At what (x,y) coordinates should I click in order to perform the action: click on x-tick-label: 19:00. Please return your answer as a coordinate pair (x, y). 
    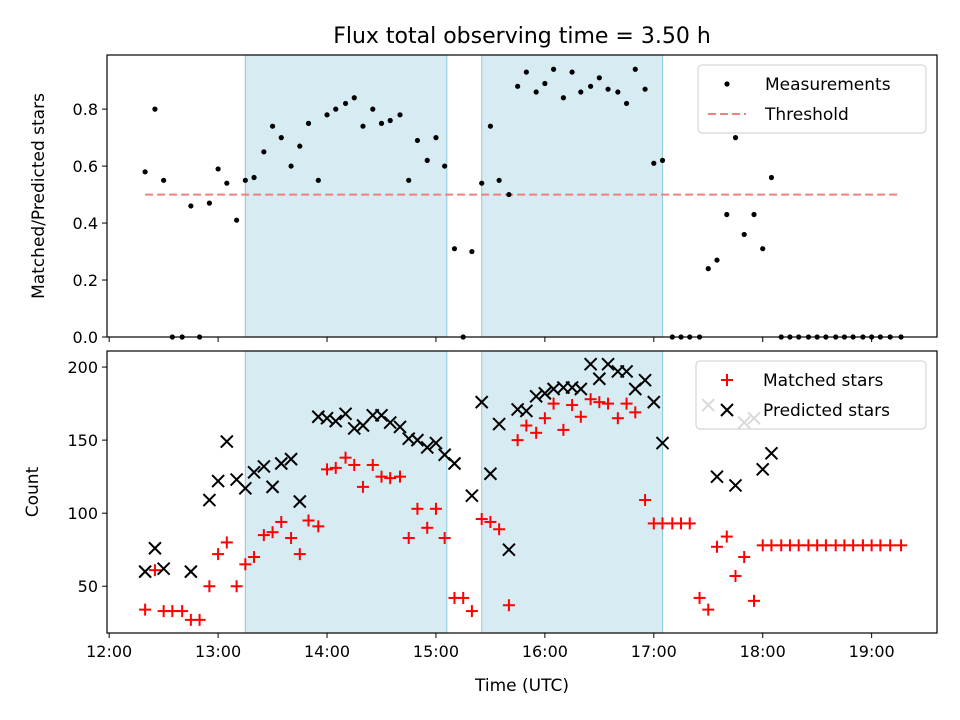
    Looking at the image, I should click on (872, 651).